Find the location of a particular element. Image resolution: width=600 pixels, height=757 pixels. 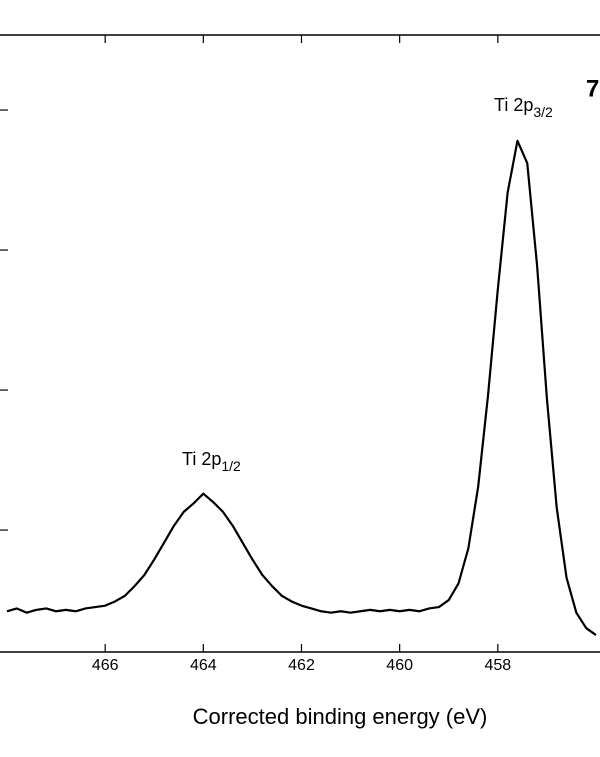

peak-label: Ti 2p3/2 is located at coordinates (523, 107).